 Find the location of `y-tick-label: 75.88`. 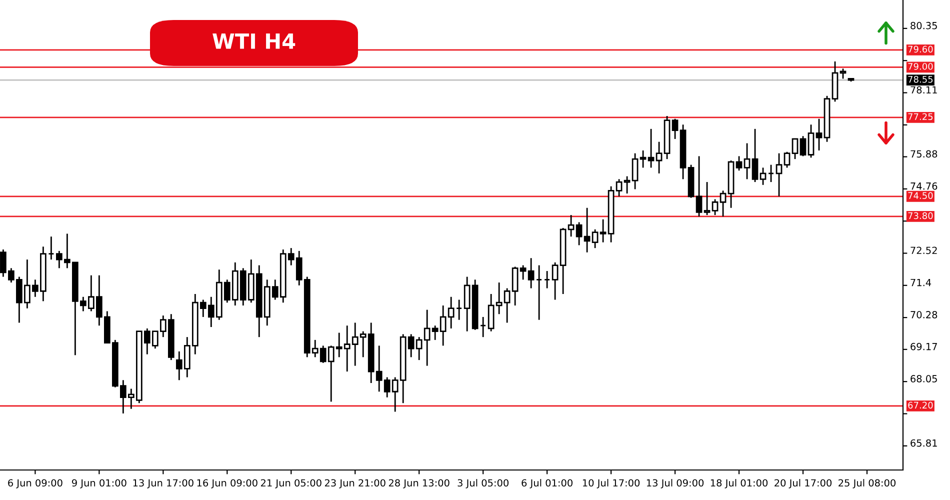

y-tick-label: 75.88 is located at coordinates (924, 154).